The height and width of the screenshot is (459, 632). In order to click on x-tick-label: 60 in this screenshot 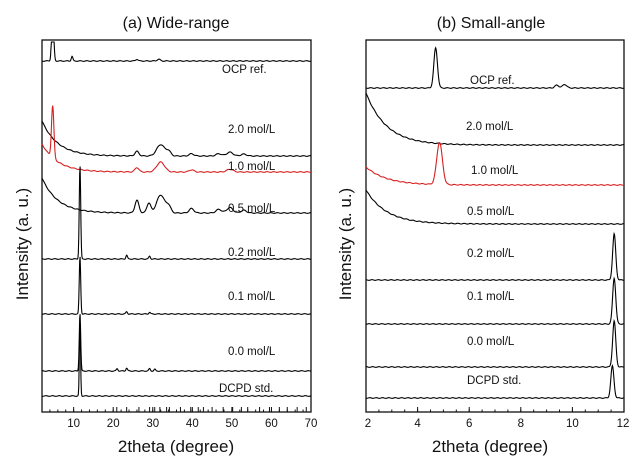, I will do `click(271, 424)`.